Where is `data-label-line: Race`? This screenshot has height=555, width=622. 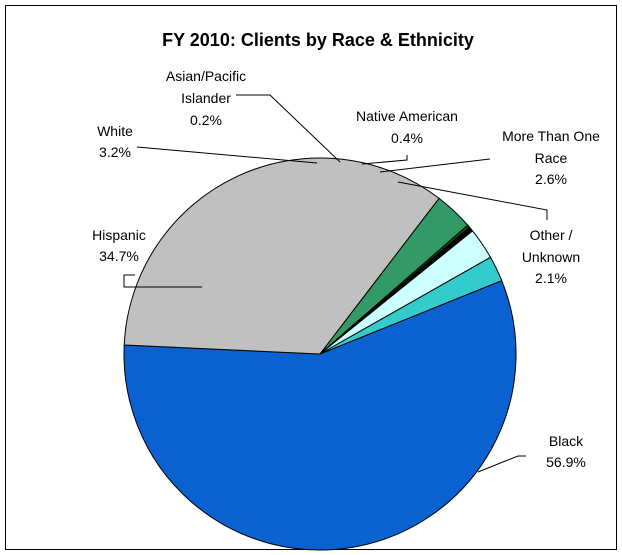
data-label-line: Race is located at coordinates (551, 158).